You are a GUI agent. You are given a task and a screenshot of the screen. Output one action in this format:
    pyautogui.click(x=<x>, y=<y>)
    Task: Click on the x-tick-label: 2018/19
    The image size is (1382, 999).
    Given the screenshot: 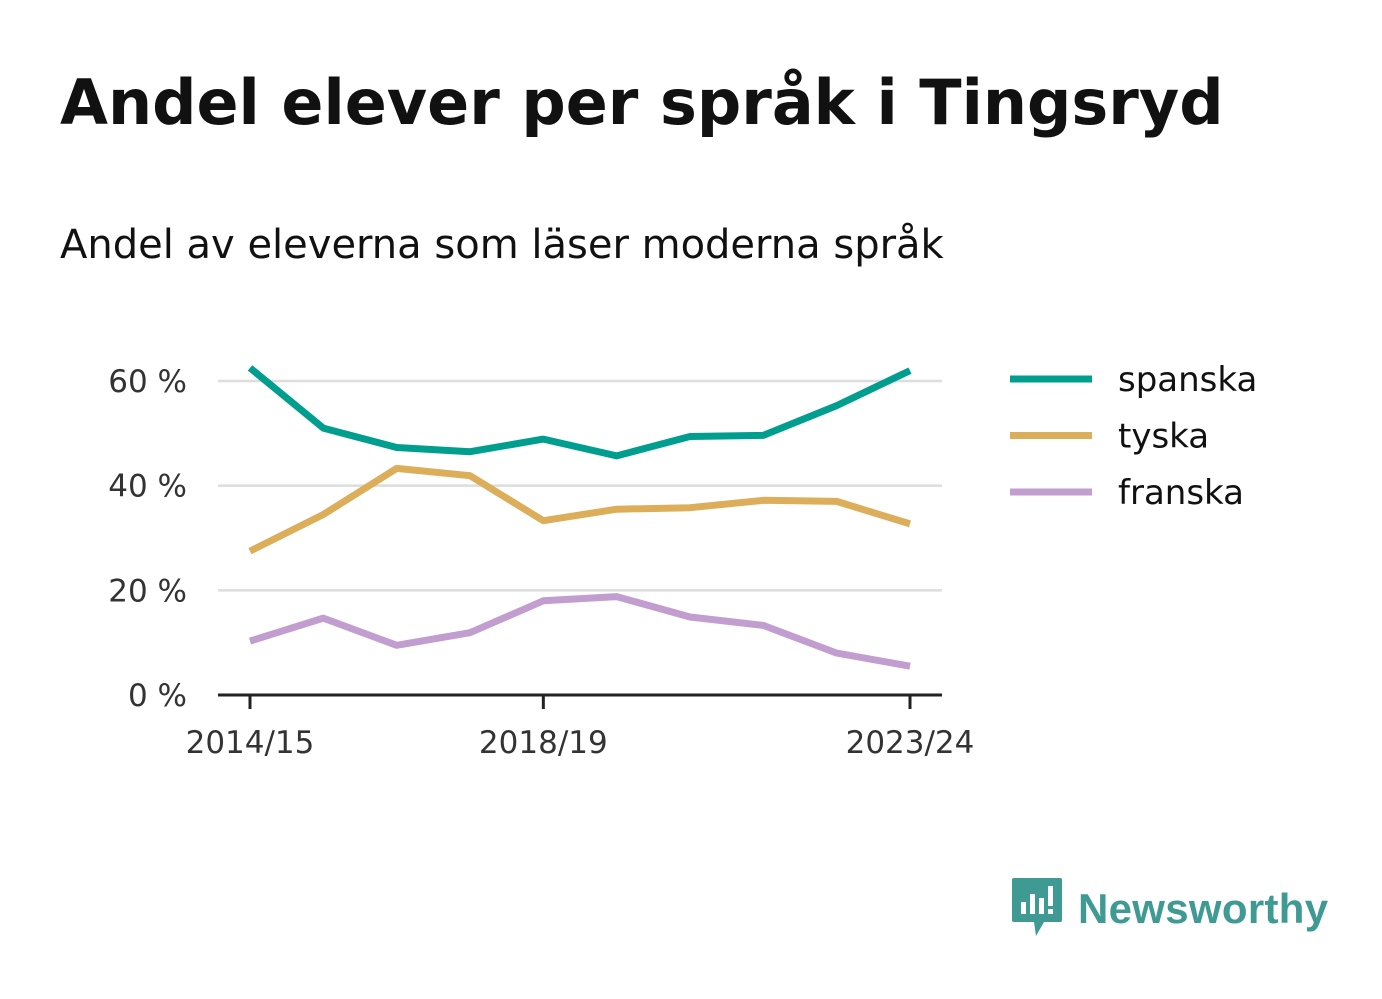 What is the action you would take?
    pyautogui.click(x=543, y=743)
    